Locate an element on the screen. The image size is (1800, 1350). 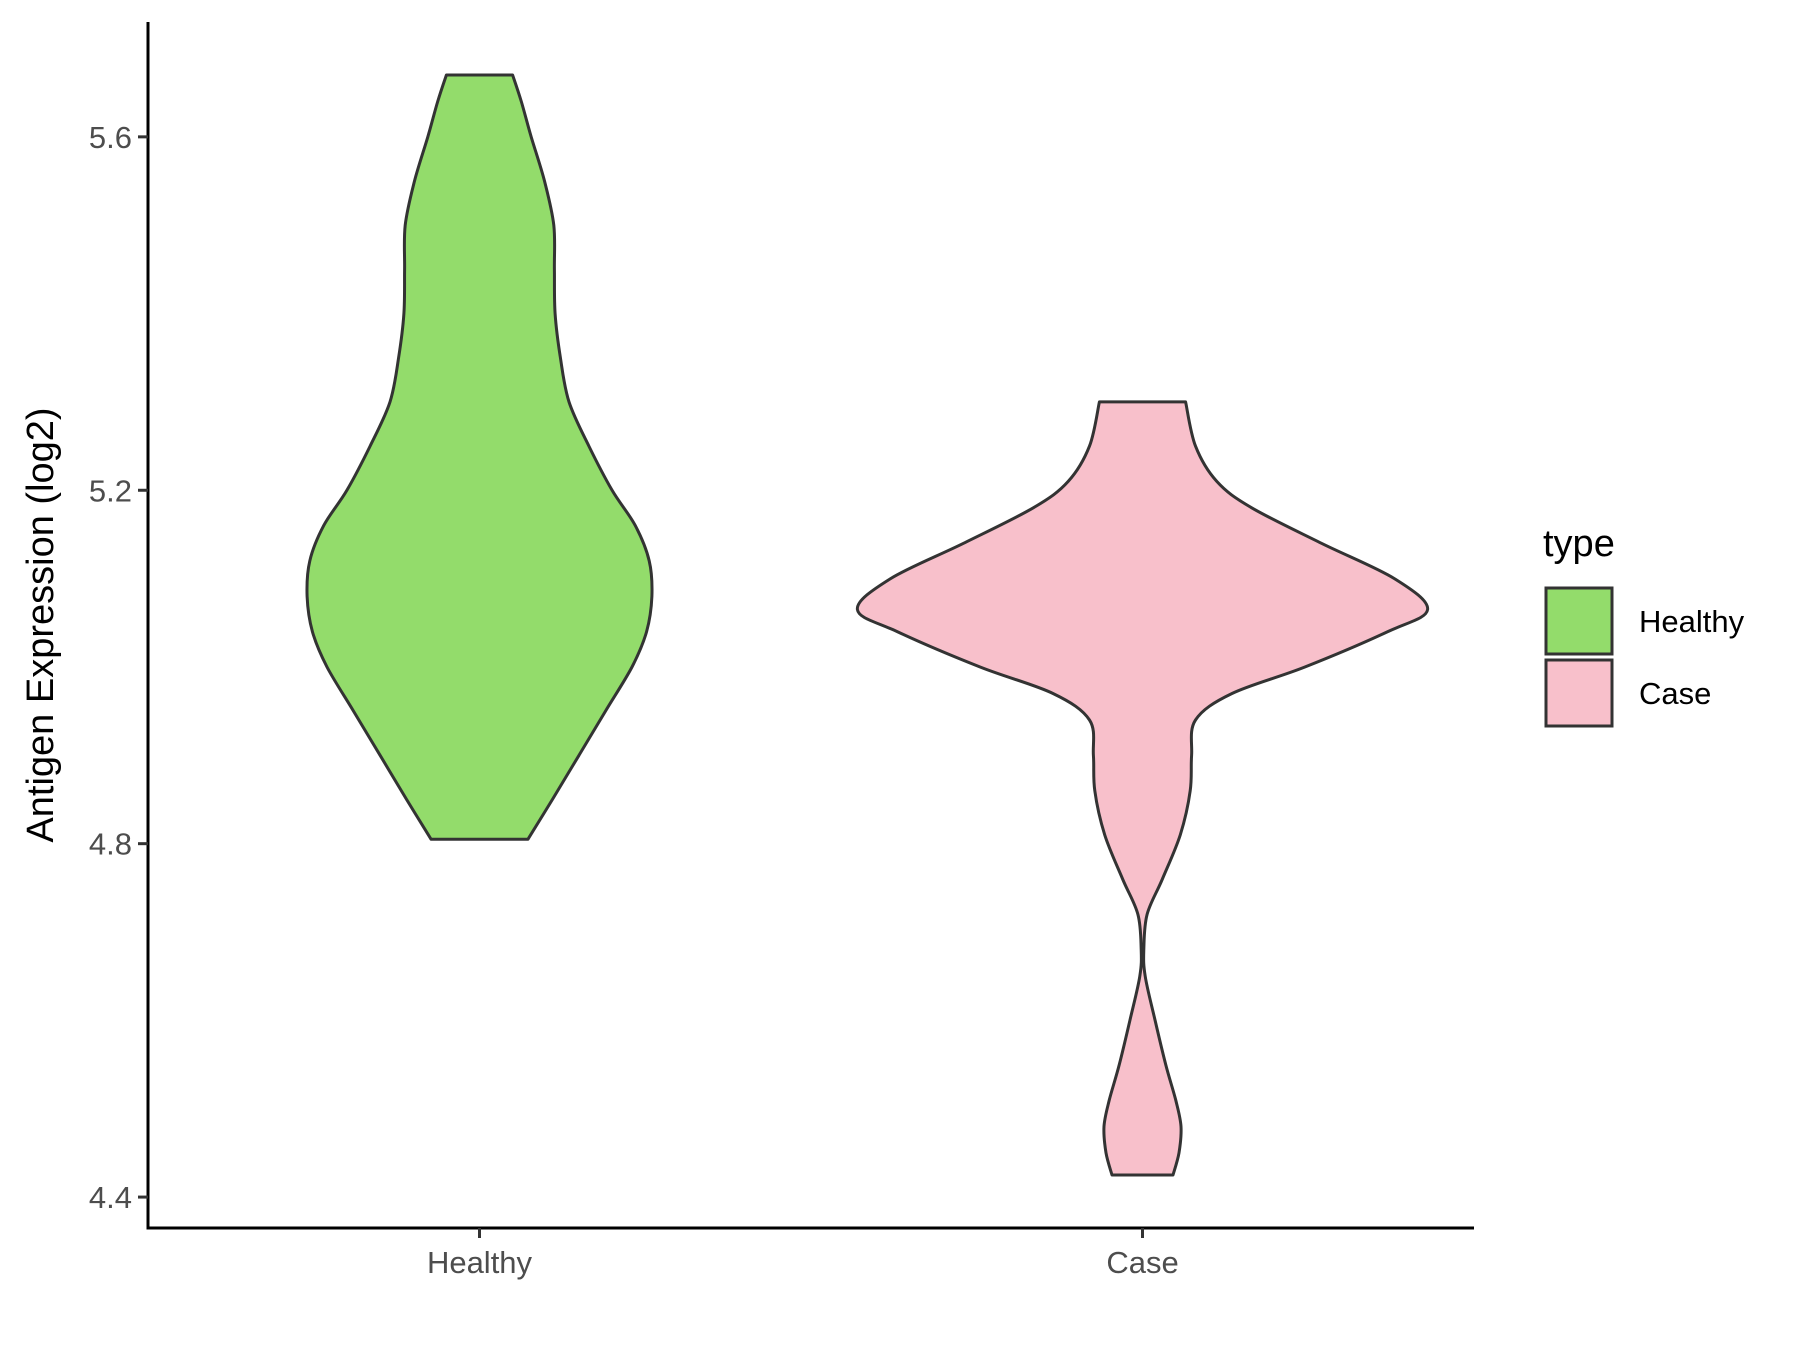
x-tick-label: Healthy is located at coordinates (480, 1262).